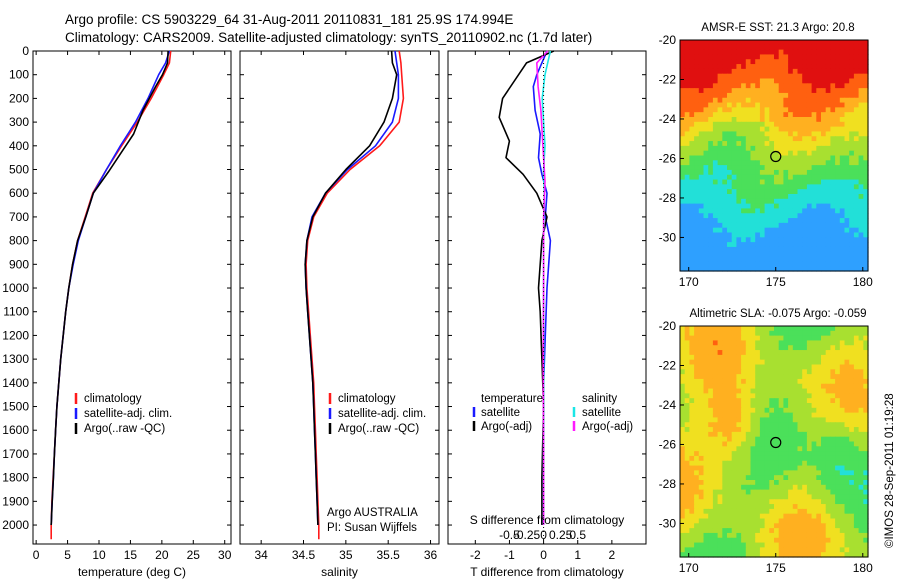 The image size is (900, 580). Describe the element at coordinates (19, 170) in the screenshot. I see `y-tick-label: 500` at that location.